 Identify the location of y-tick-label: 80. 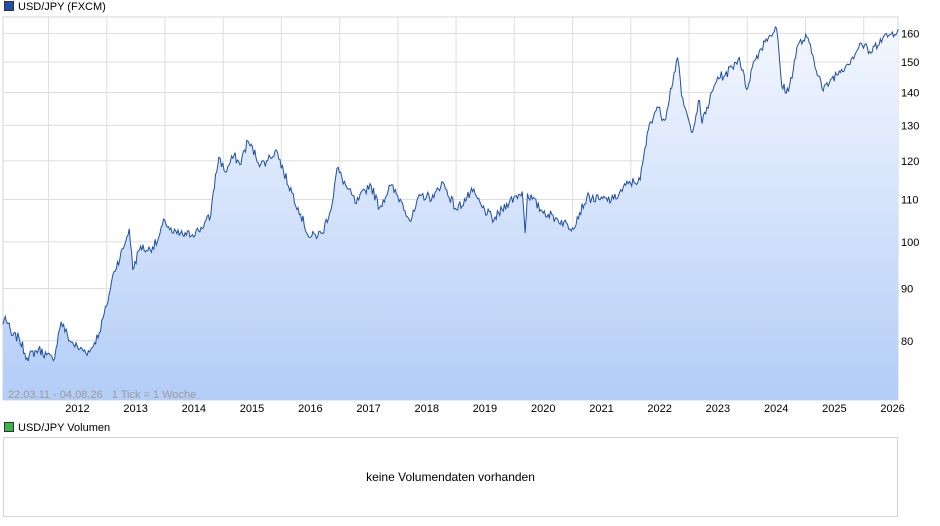
(907, 342).